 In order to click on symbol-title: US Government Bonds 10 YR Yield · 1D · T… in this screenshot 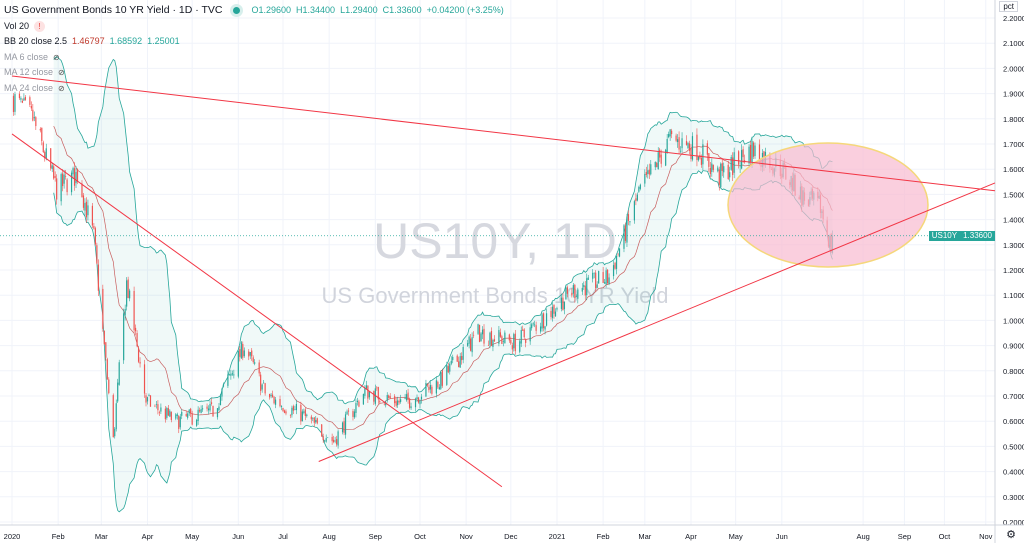, I will do `click(113, 10)`.